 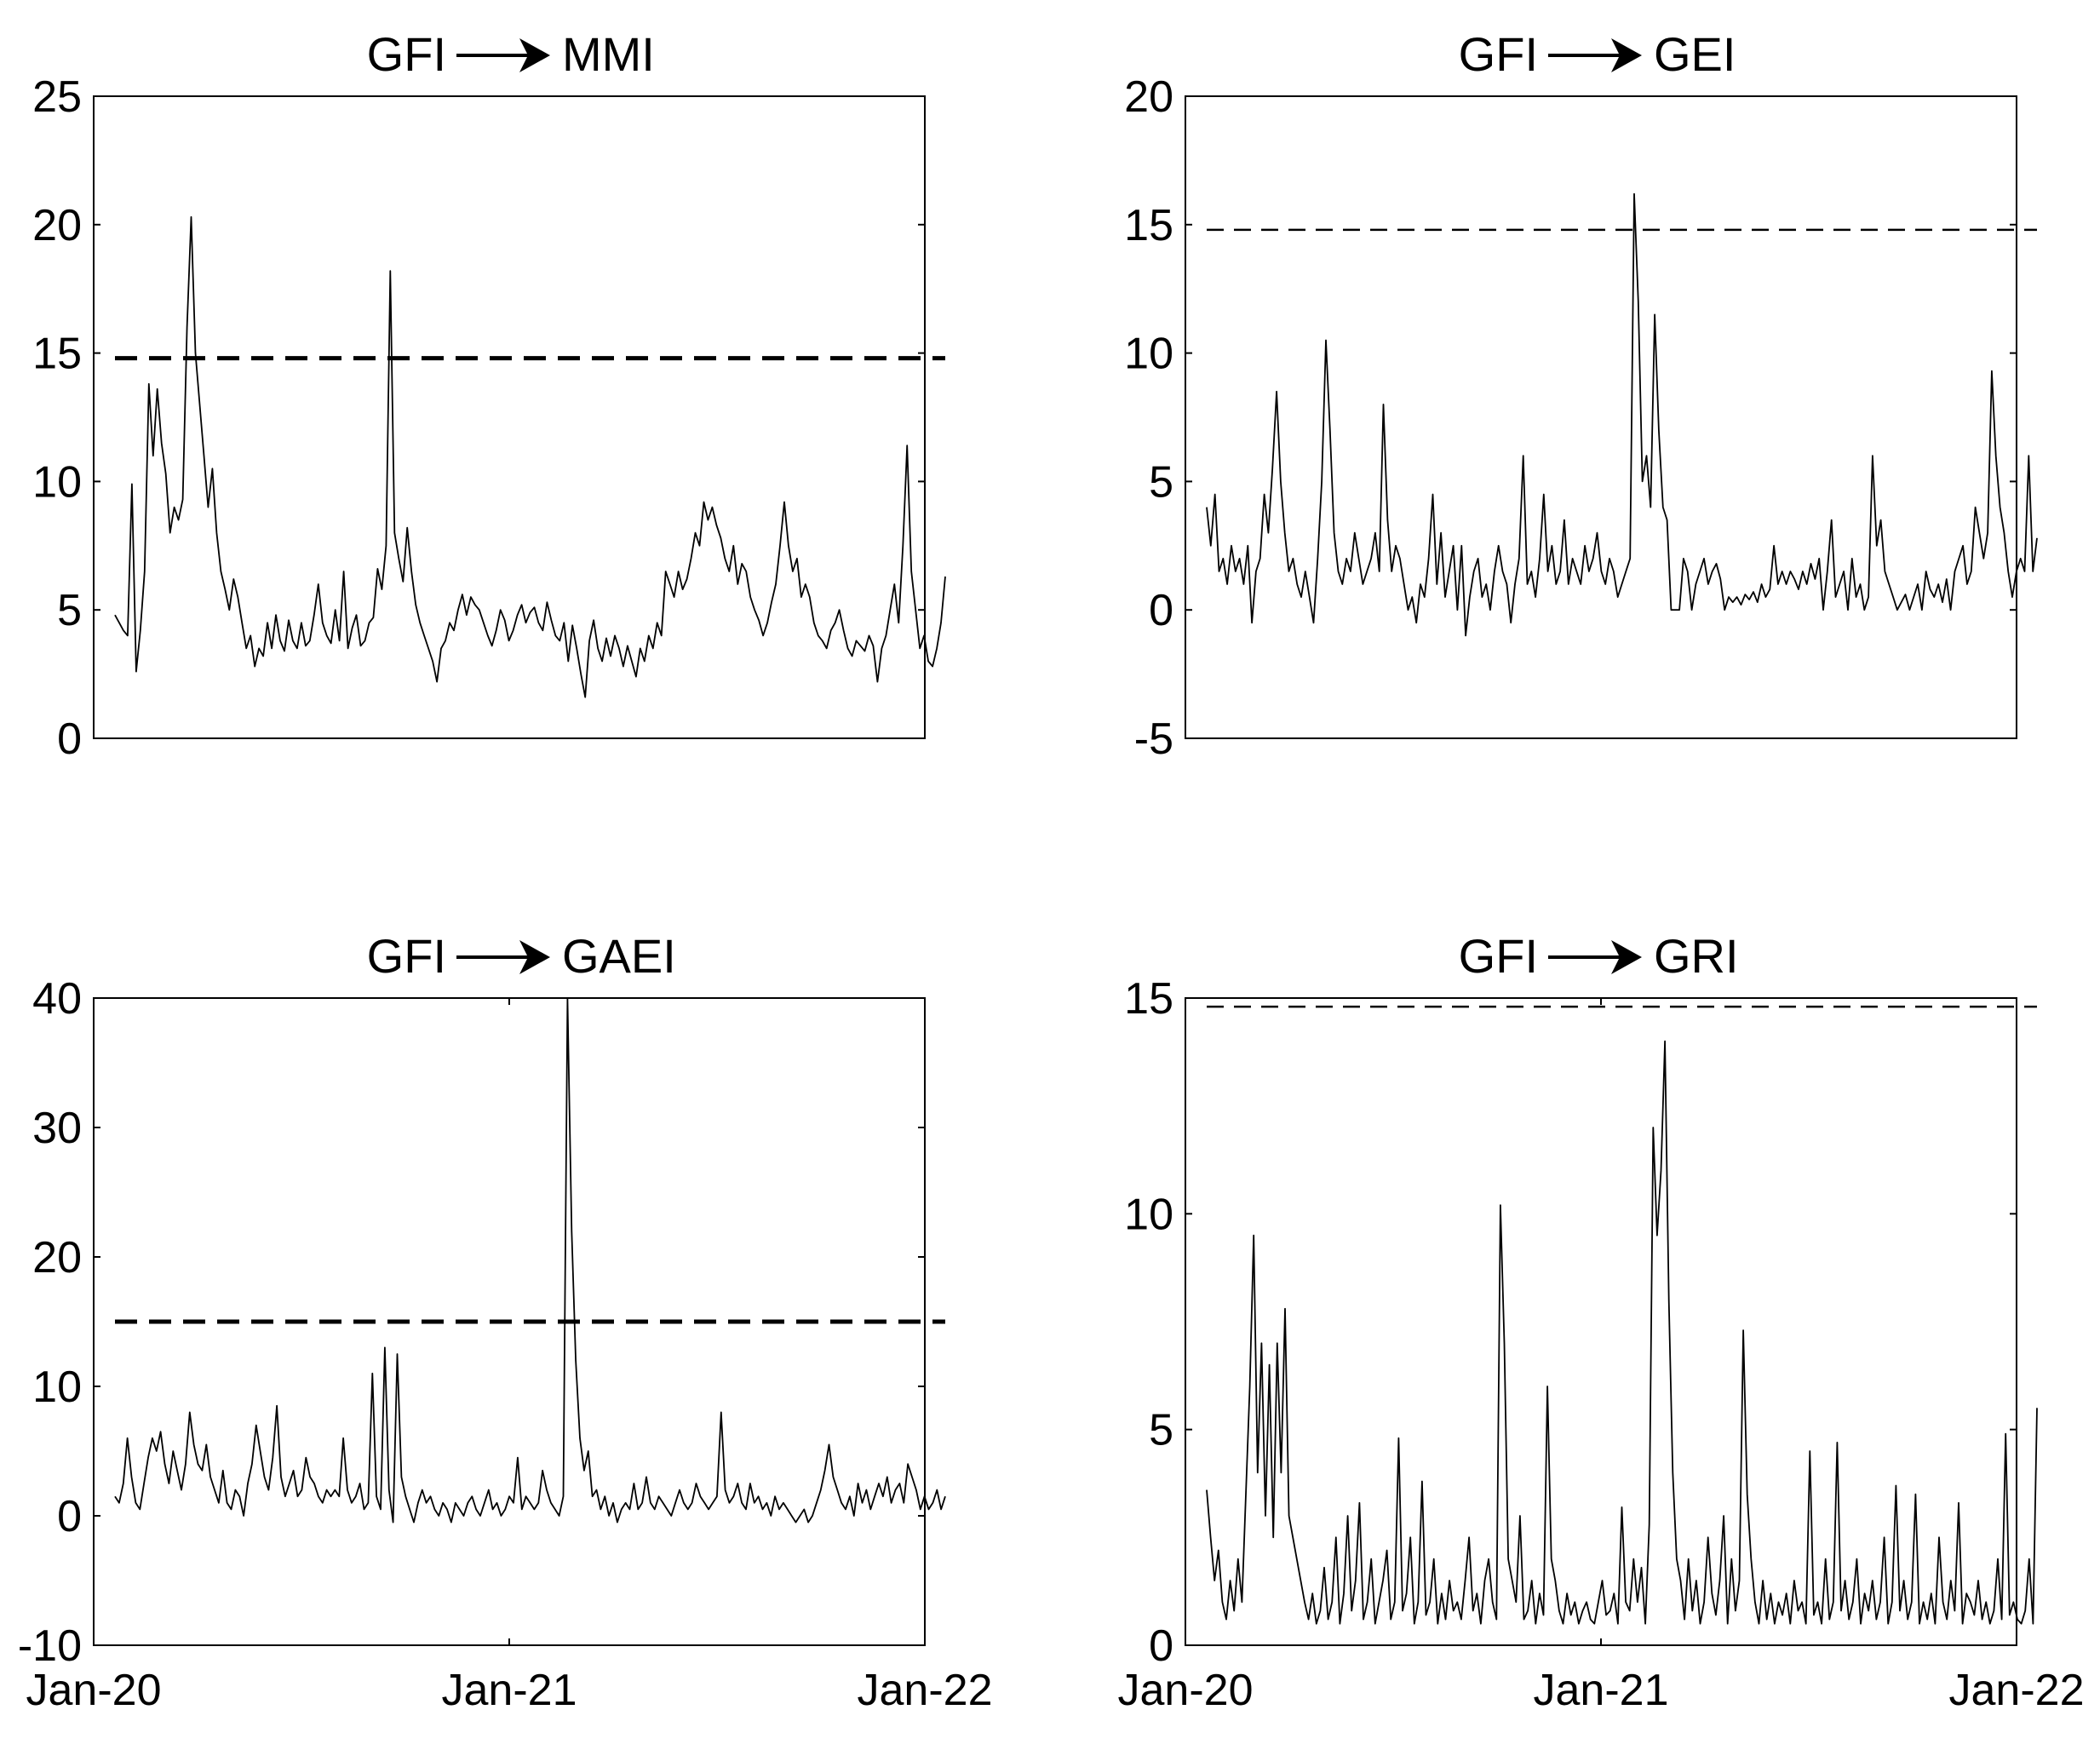 I want to click on panel-mmi-title-from: GFI, so click(x=406, y=54).